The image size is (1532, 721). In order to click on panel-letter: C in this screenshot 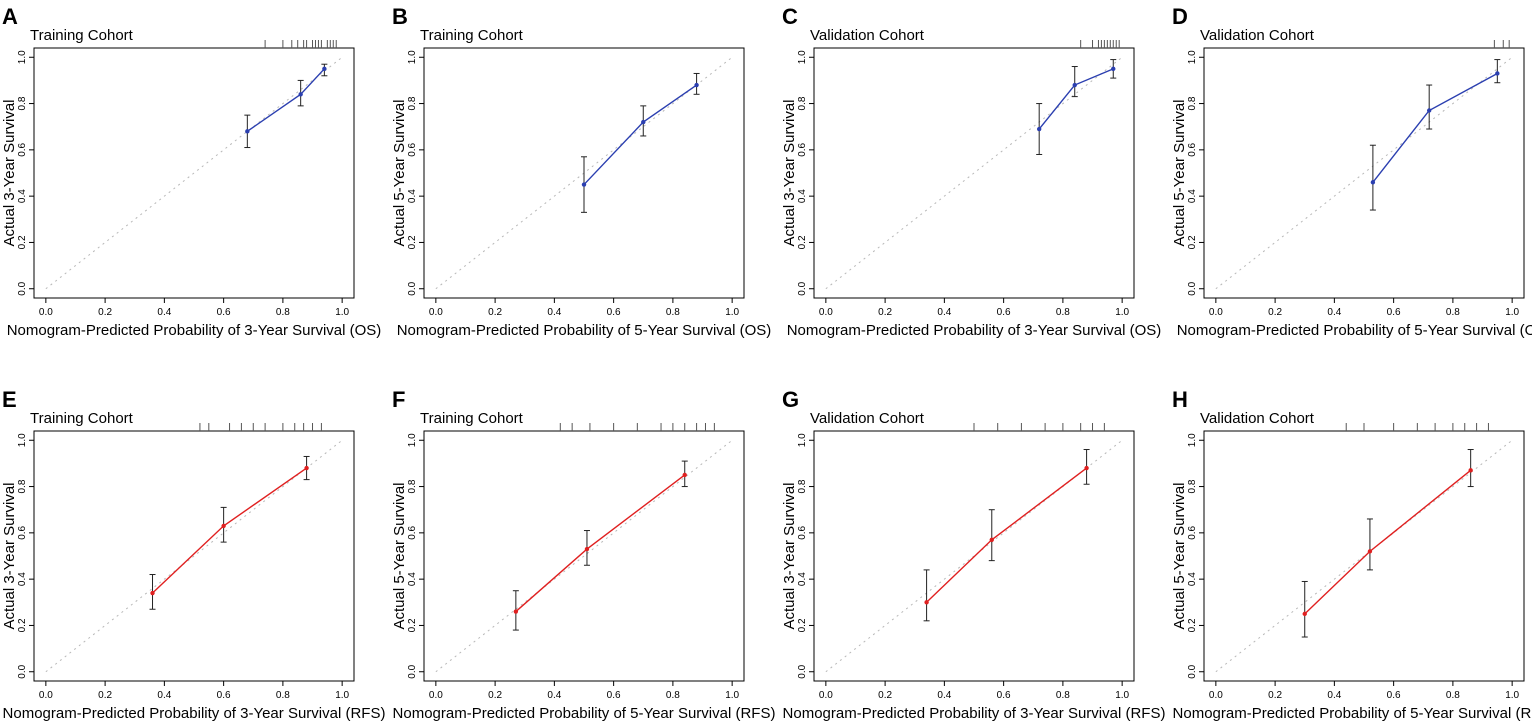, I will do `click(790, 16)`.